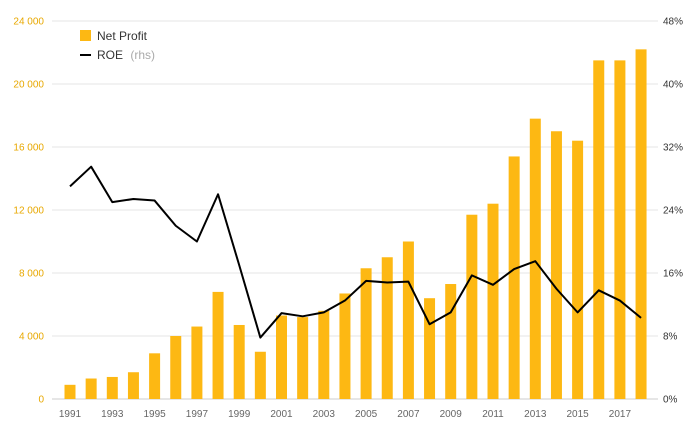 The width and height of the screenshot is (700, 433). I want to click on legend-net-profit-label: Net Profit, so click(122, 36).